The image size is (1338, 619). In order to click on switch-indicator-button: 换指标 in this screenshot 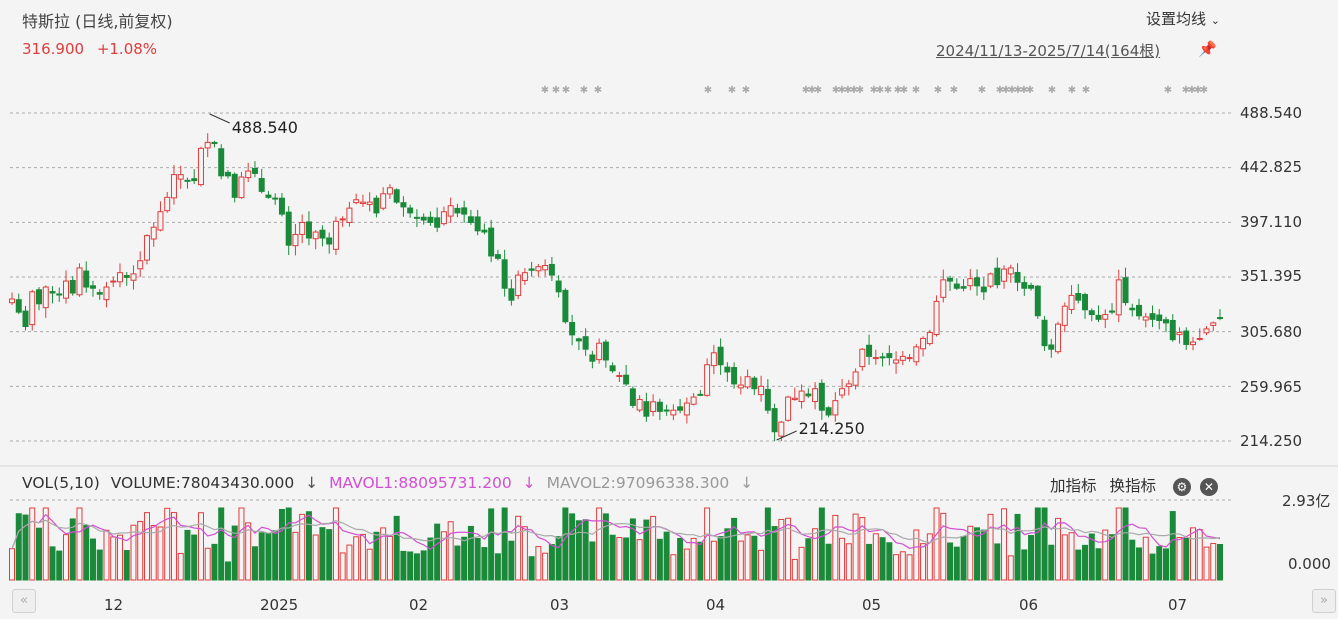, I will do `click(1132, 486)`.